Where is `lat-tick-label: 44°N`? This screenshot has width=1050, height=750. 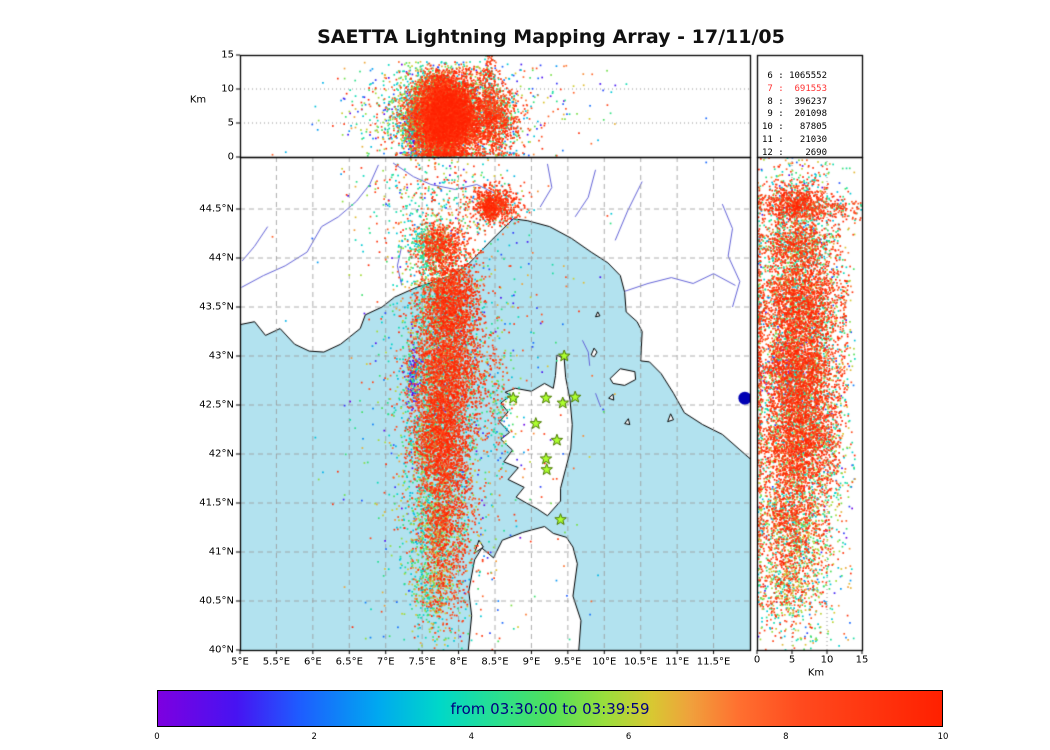 lat-tick-label: 44°N is located at coordinates (221, 258).